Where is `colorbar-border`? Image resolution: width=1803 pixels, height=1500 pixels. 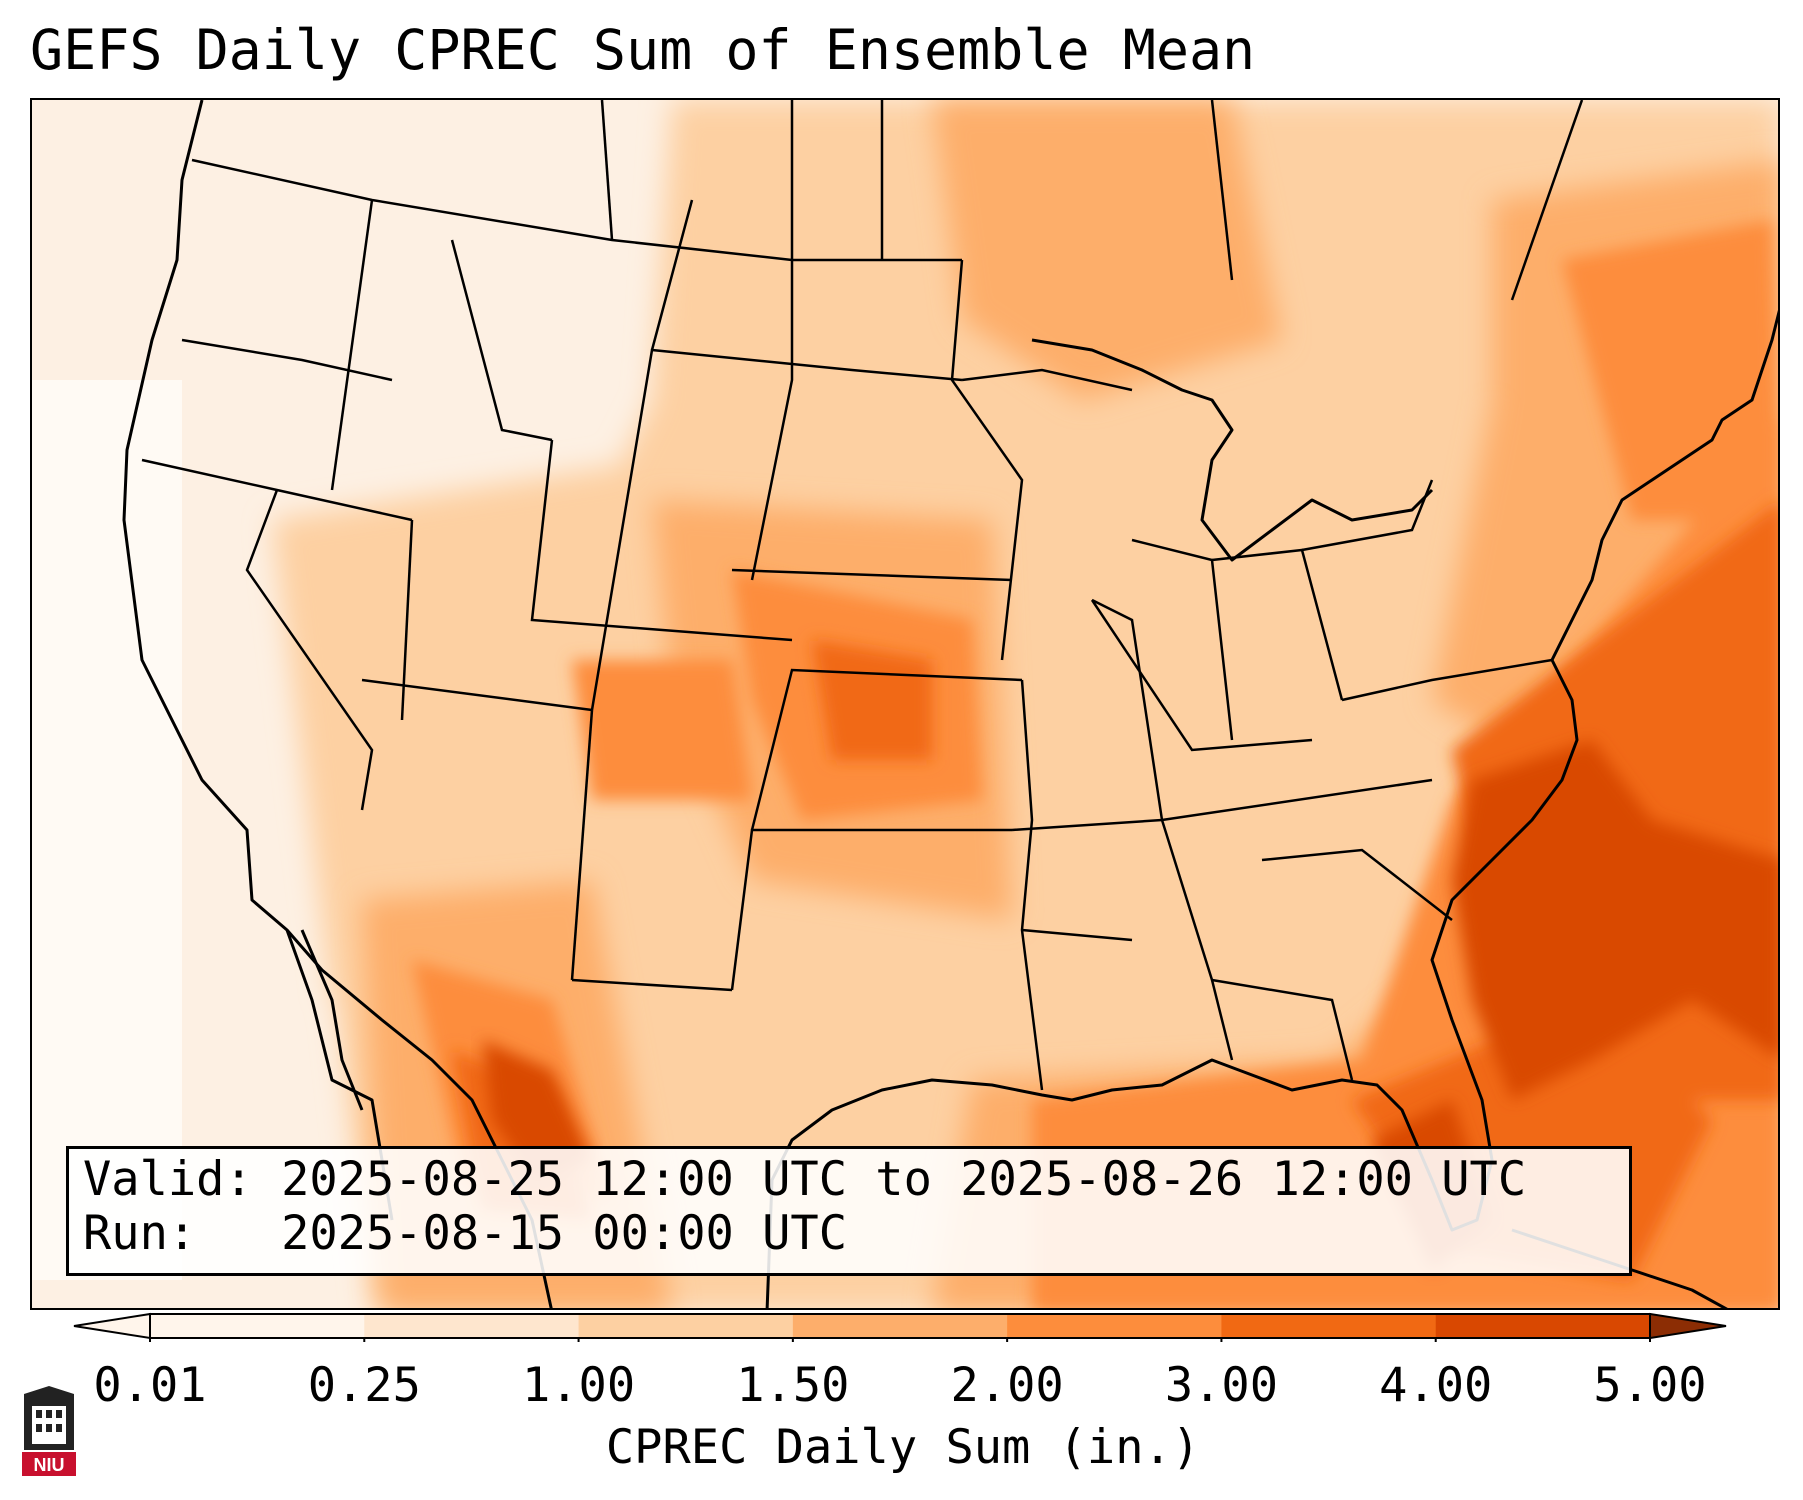
colorbar-border is located at coordinates (900, 1326).